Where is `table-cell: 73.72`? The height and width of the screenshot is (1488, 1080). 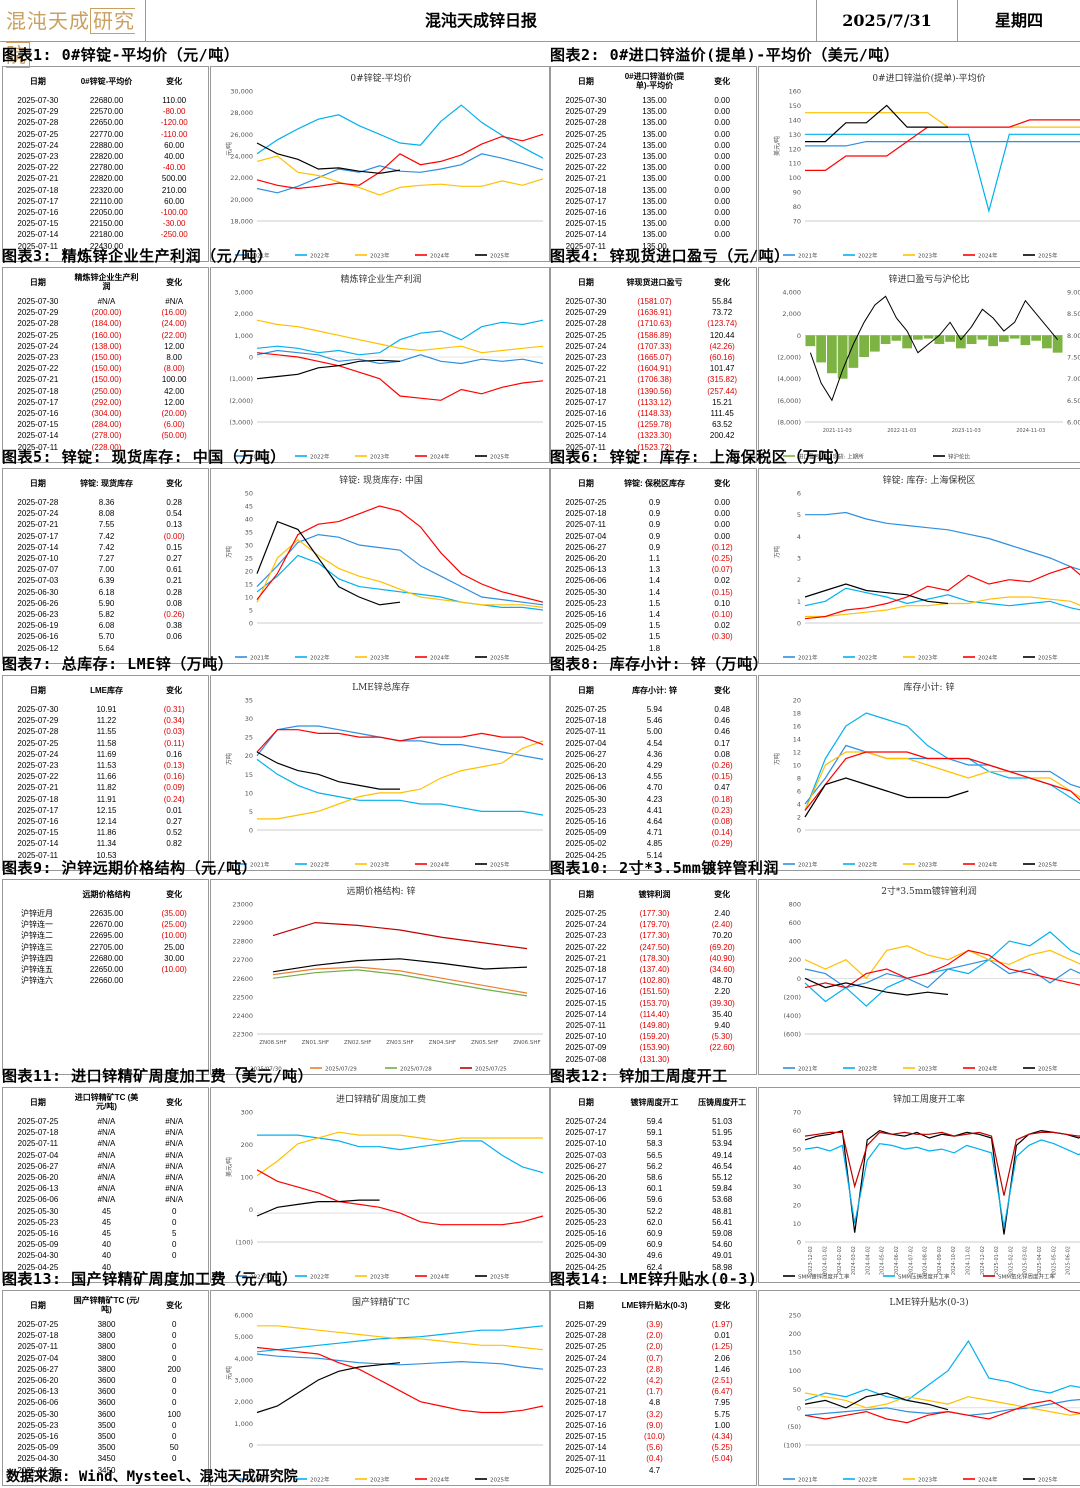
table-cell: 73.72 is located at coordinates (722, 313).